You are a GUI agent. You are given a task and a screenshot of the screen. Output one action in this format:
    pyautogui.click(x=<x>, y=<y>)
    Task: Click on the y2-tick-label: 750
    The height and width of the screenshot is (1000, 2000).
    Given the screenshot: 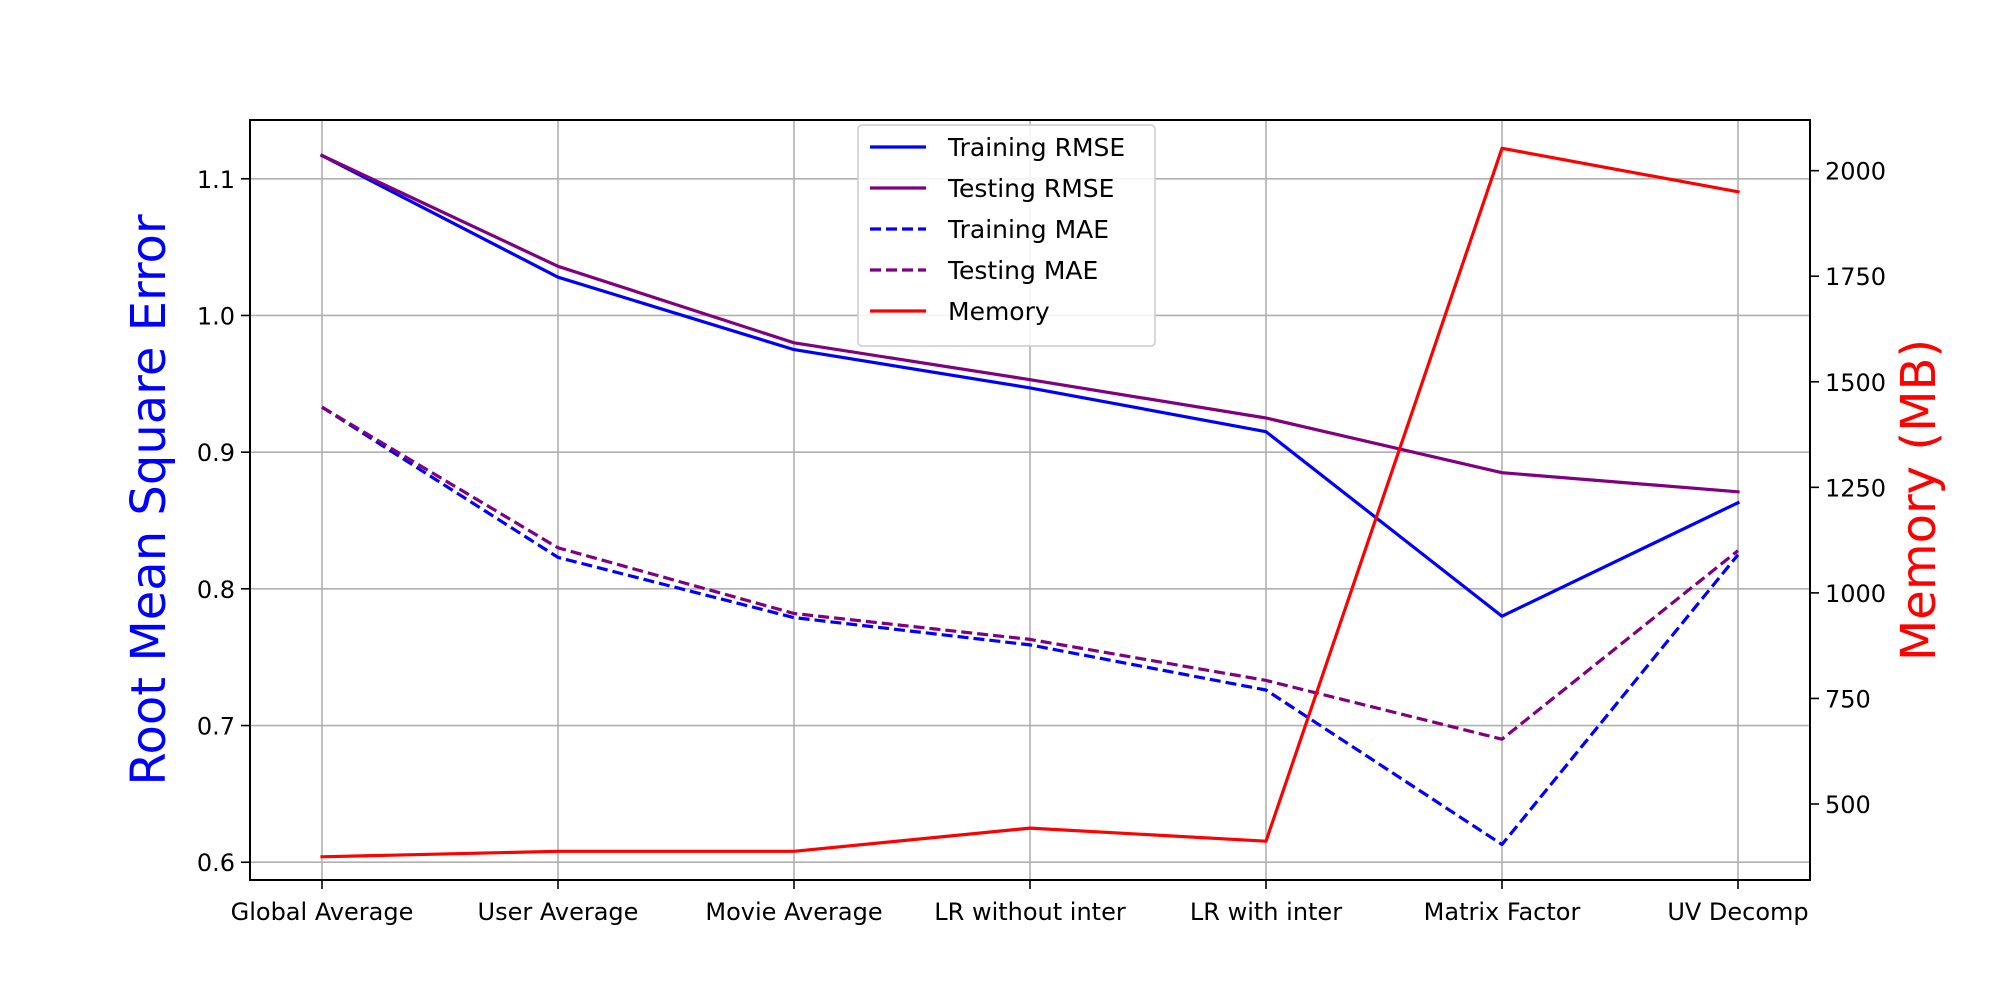 What is the action you would take?
    pyautogui.click(x=1848, y=699)
    